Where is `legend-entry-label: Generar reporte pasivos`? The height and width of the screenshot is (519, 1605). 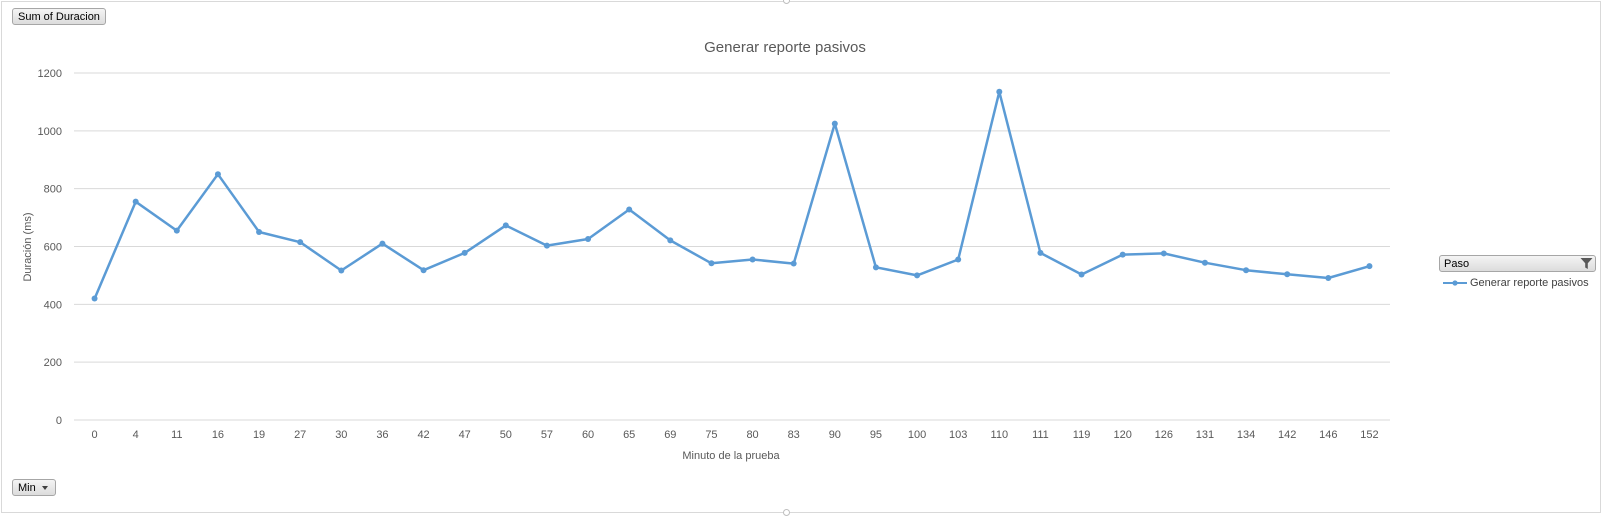
legend-entry-label: Generar reporte pasivos is located at coordinates (1529, 283).